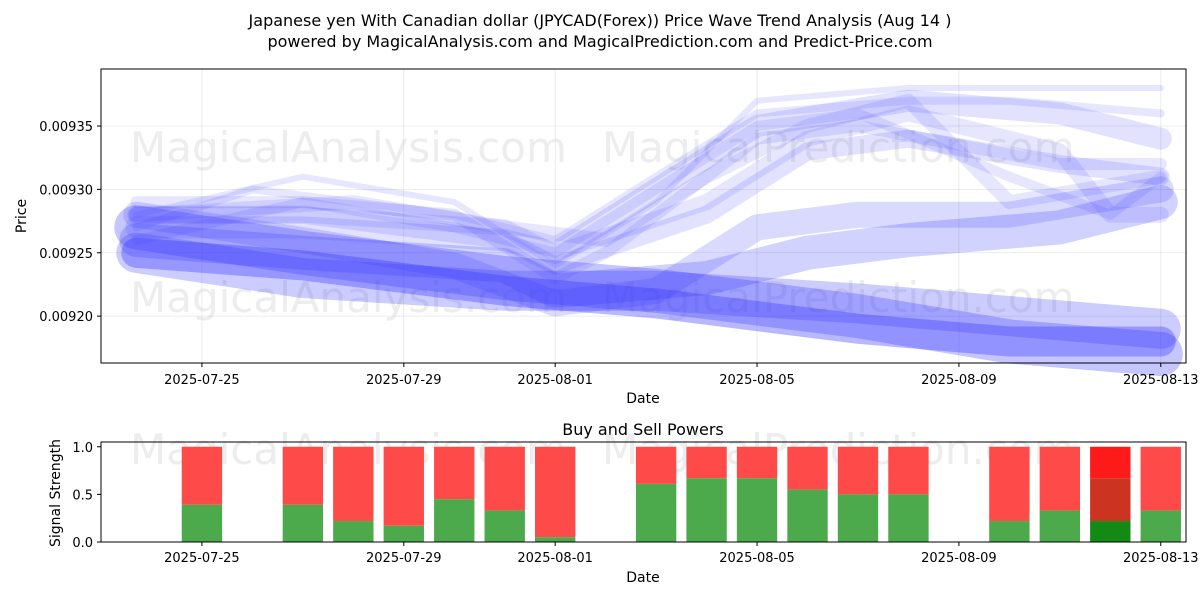  Describe the element at coordinates (66, 127) in the screenshot. I see `y-tick-label: 0.00935` at that location.